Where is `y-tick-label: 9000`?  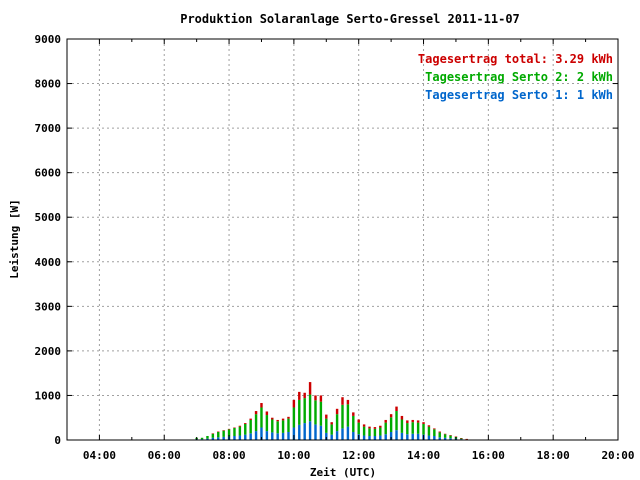
y-tick-label: 9000 is located at coordinates (48, 39).